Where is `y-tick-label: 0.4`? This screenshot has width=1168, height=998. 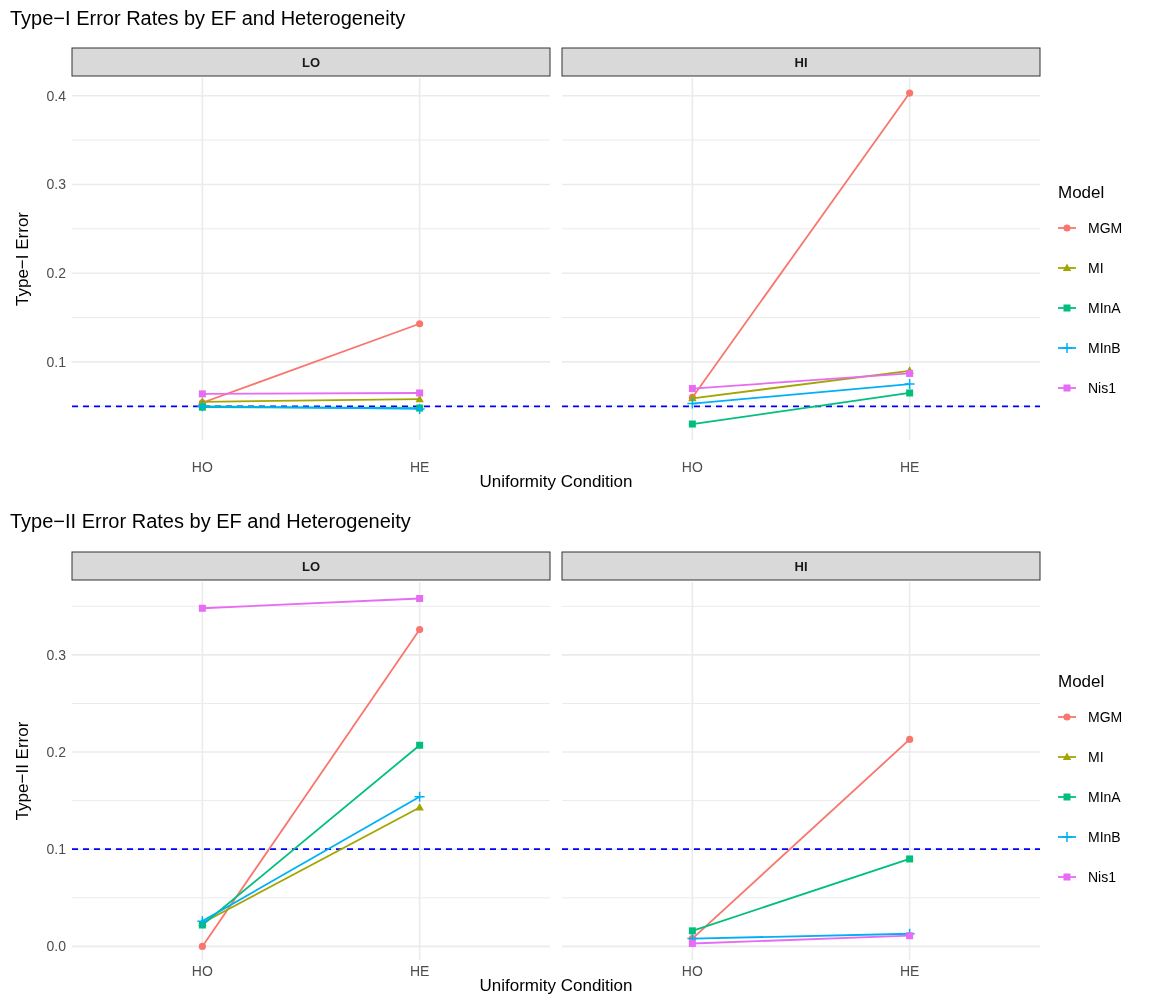 y-tick-label: 0.4 is located at coordinates (56, 95).